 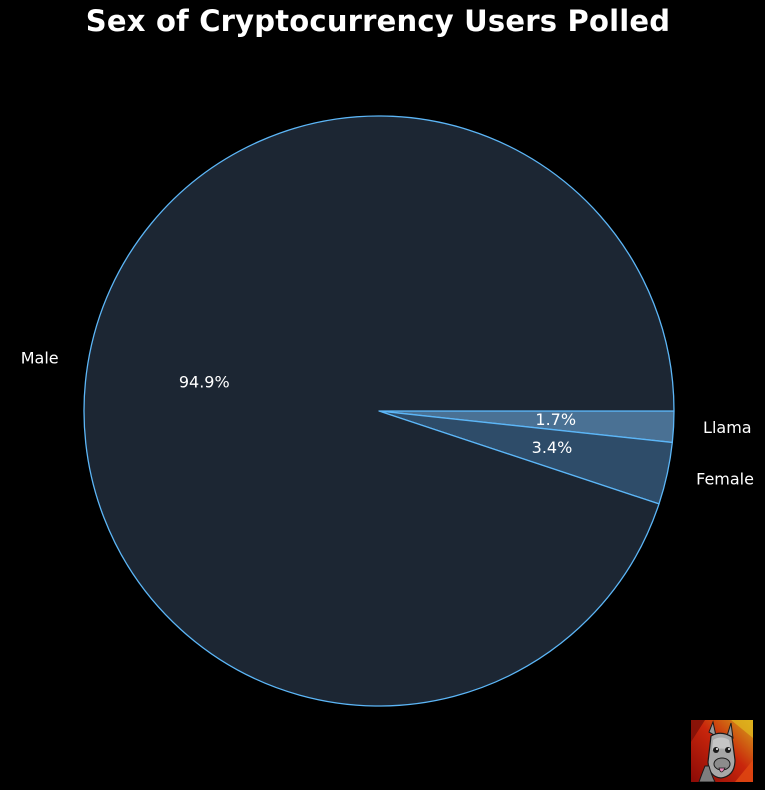 What do you see at coordinates (40, 358) in the screenshot?
I see `slice-label-male: Male` at bounding box center [40, 358].